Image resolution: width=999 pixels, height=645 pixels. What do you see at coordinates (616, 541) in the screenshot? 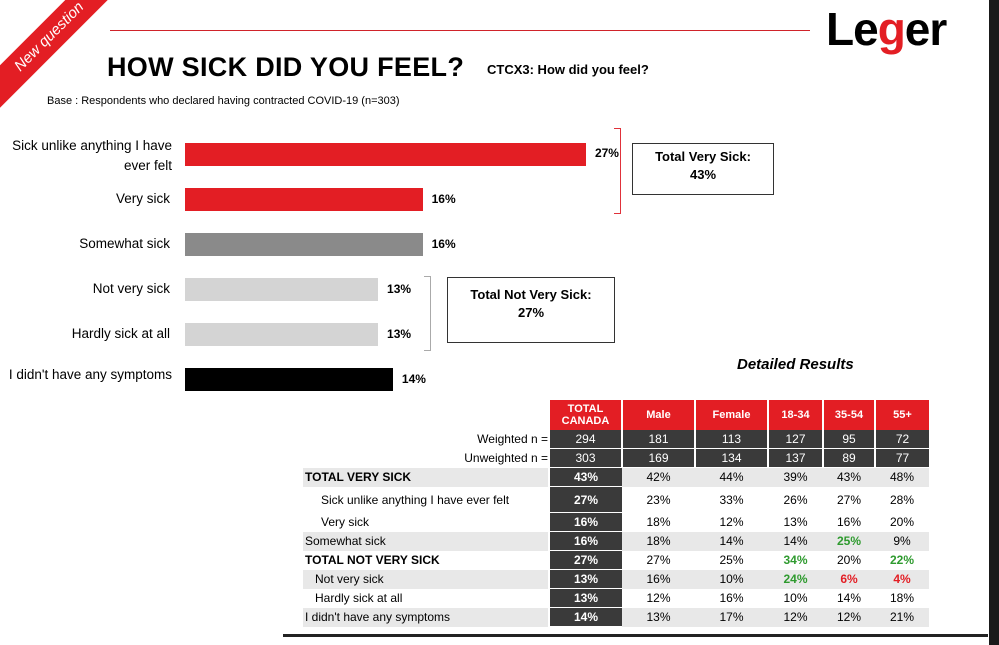
I see `table-row: Somewhat sick 16% 18% 14% 14% 25% 9%` at bounding box center [616, 541].